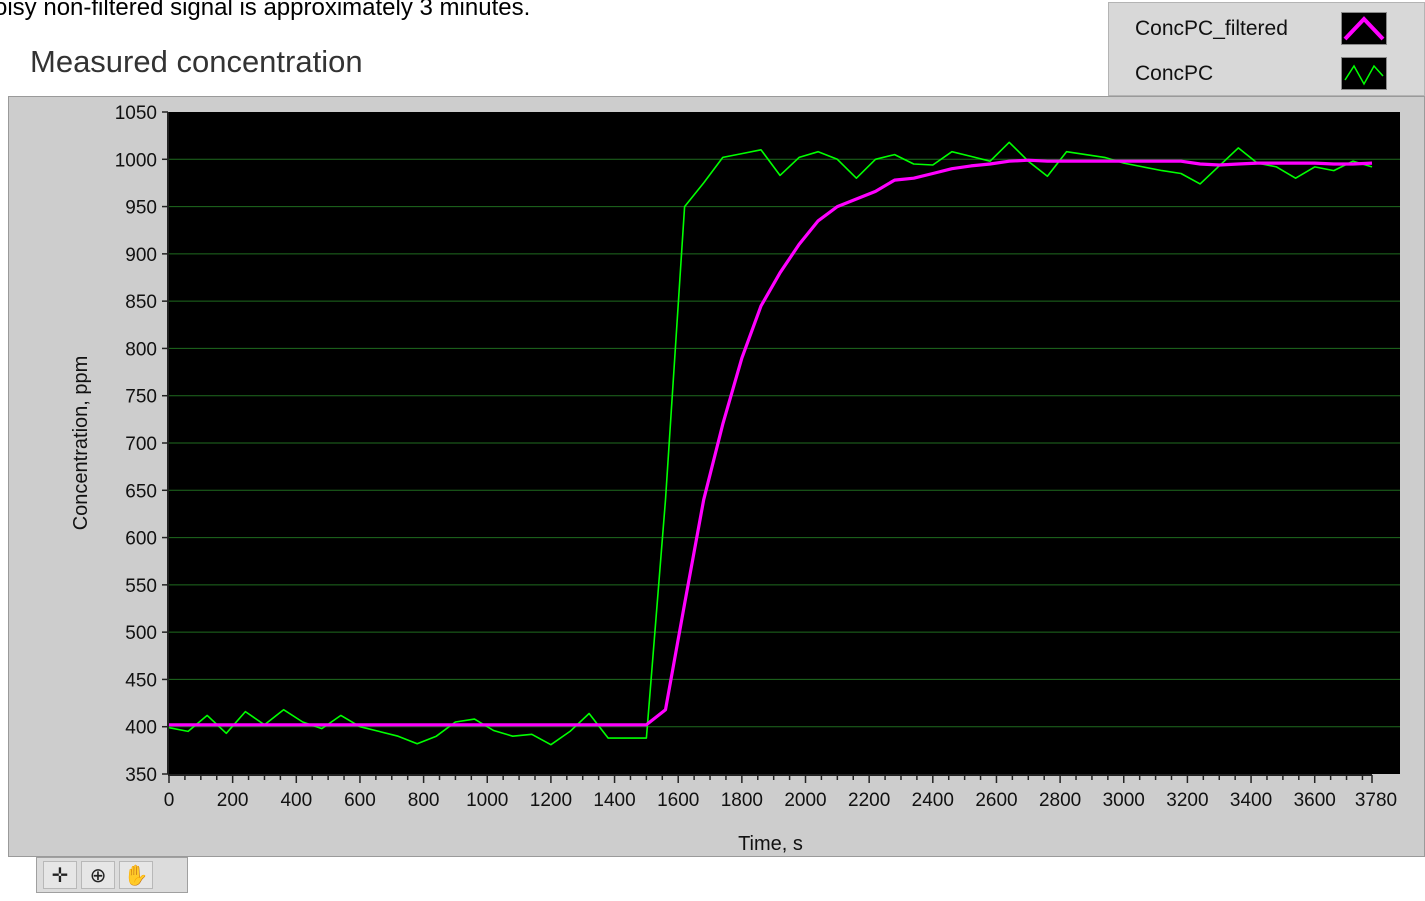 Image resolution: width=1425 pixels, height=901 pixels. What do you see at coordinates (1376, 800) in the screenshot?
I see `x-tick-label: 3780` at bounding box center [1376, 800].